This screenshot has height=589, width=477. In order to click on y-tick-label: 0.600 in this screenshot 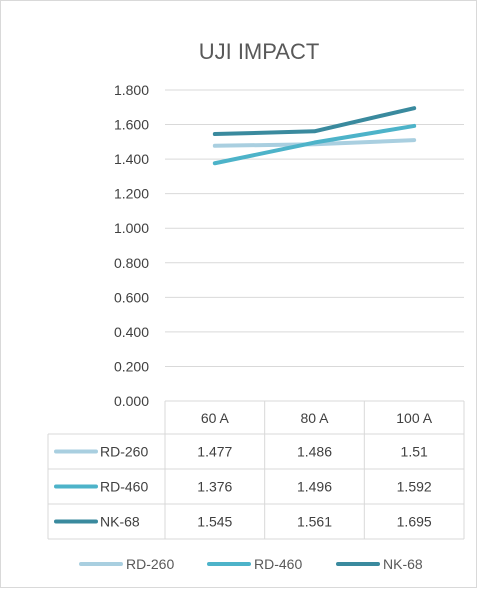, I will do `click(131, 297)`.